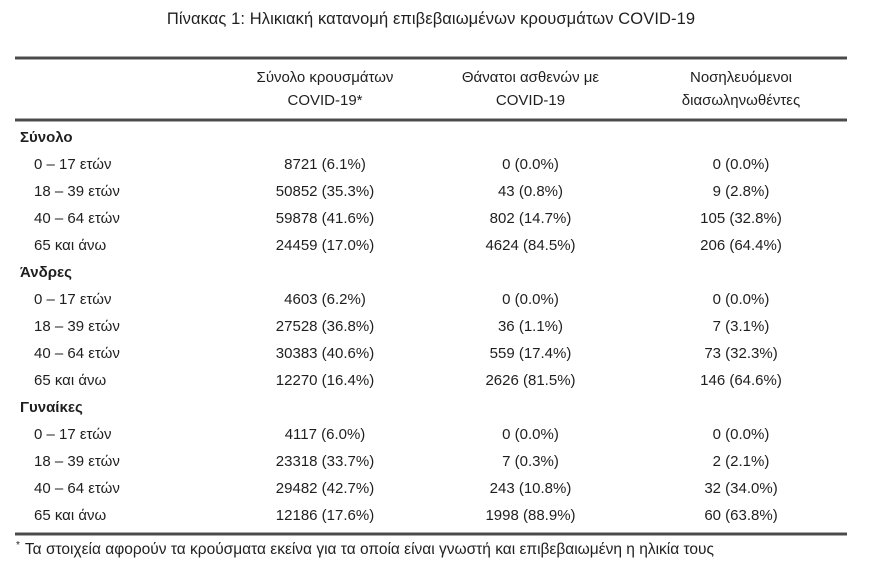  Describe the element at coordinates (741, 515) in the screenshot. I see `cell-intubated: 60 (63.8%)` at that location.